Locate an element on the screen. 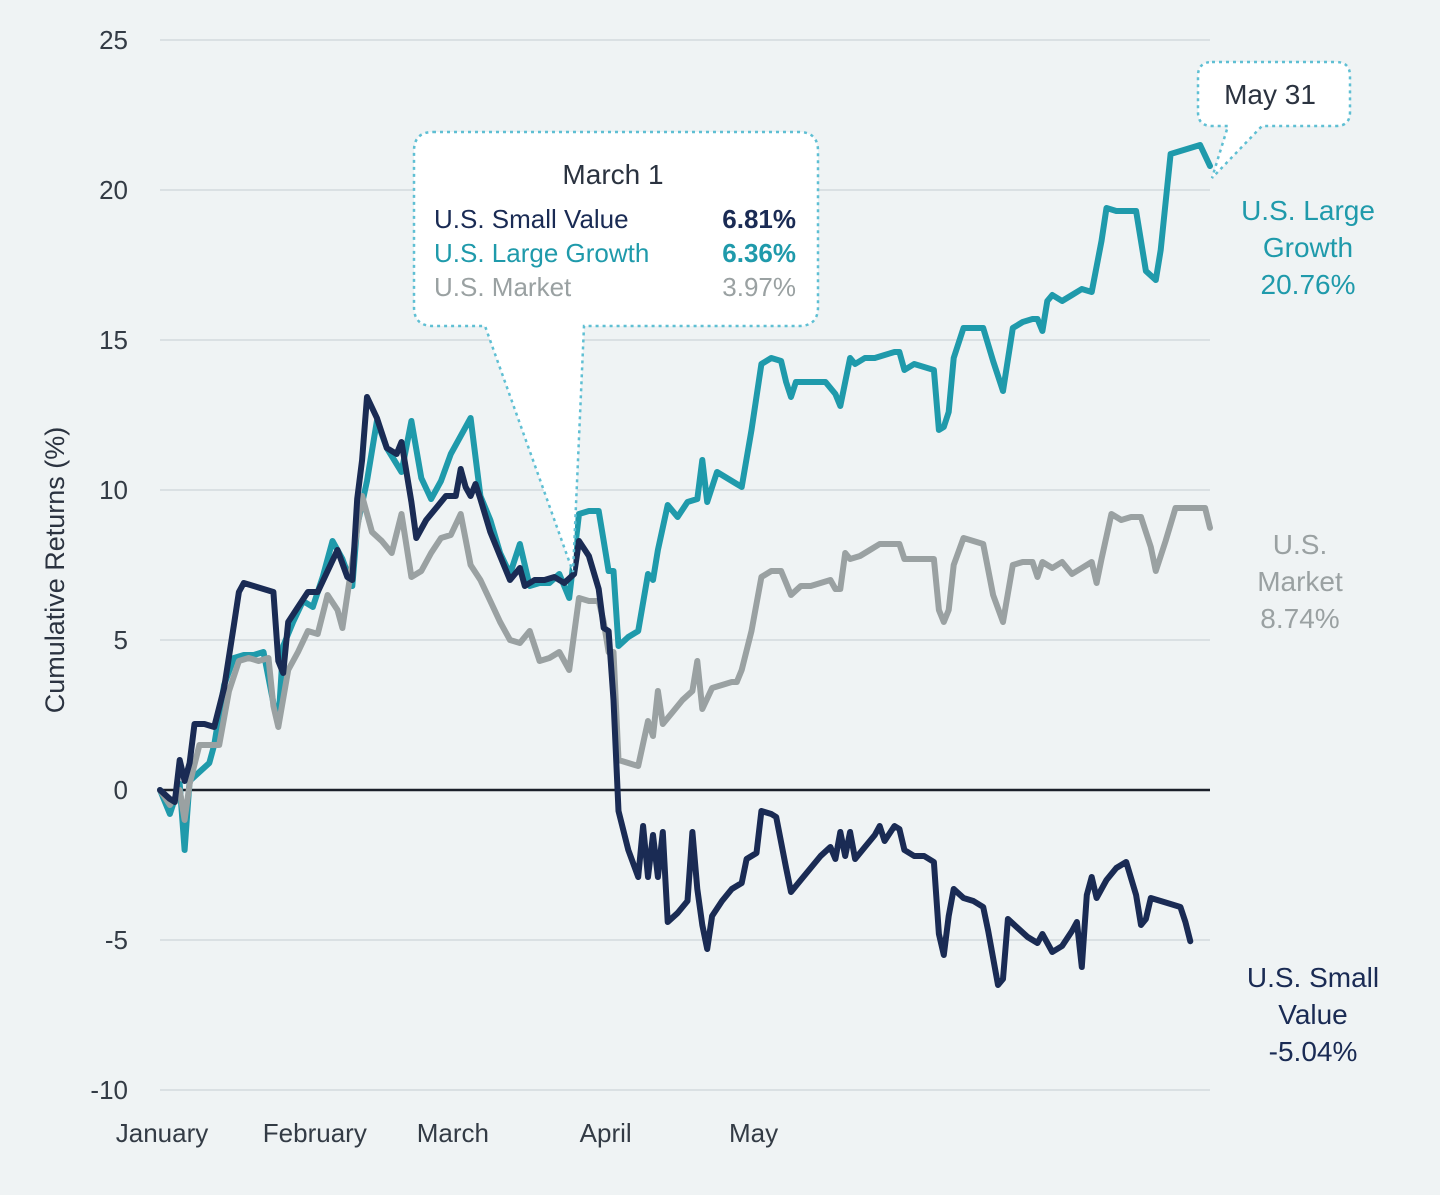 Image resolution: width=1440 pixels, height=1195 pixels. end-label-line: U.S. Large is located at coordinates (1308, 210).